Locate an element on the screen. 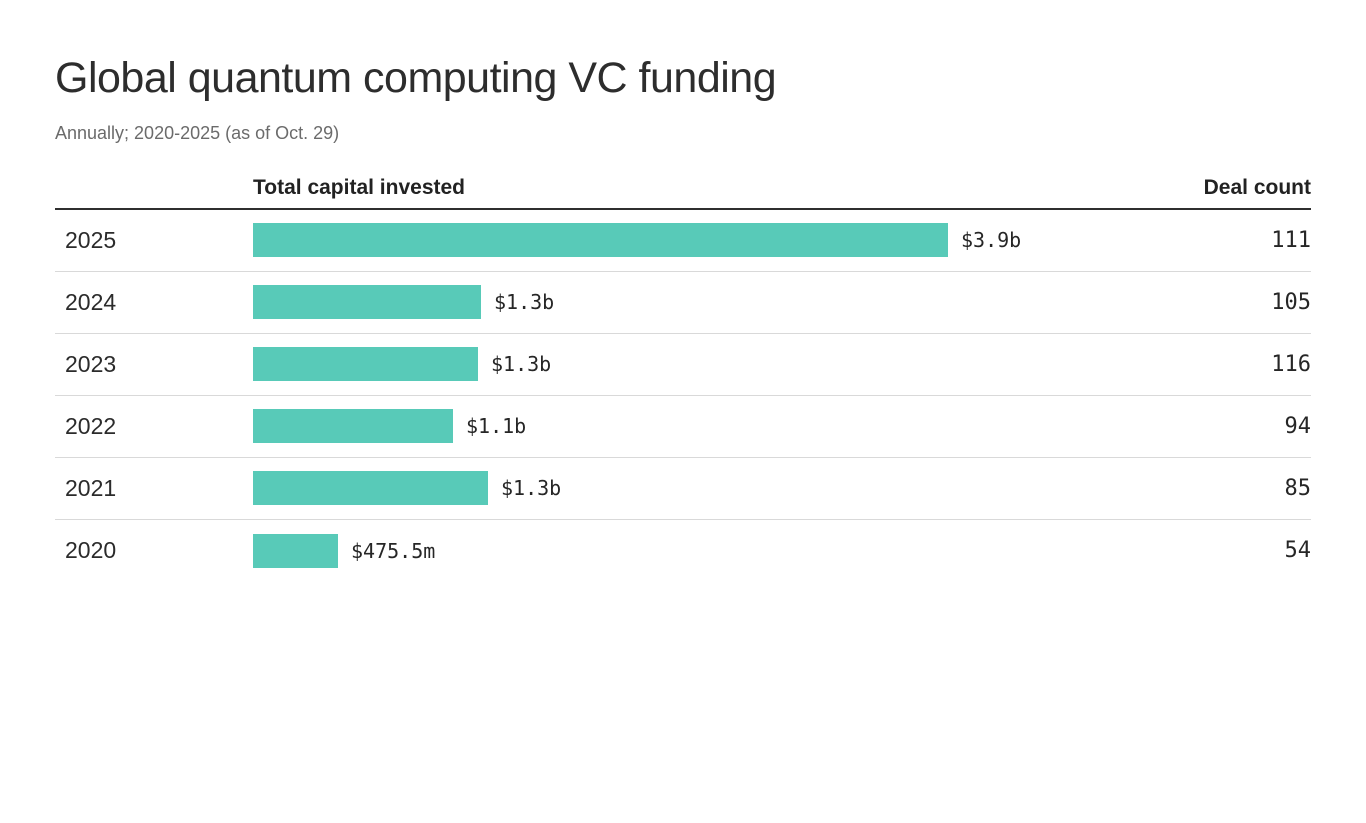 The width and height of the screenshot is (1366, 823). deal-count-value: 111 is located at coordinates (1291, 240).